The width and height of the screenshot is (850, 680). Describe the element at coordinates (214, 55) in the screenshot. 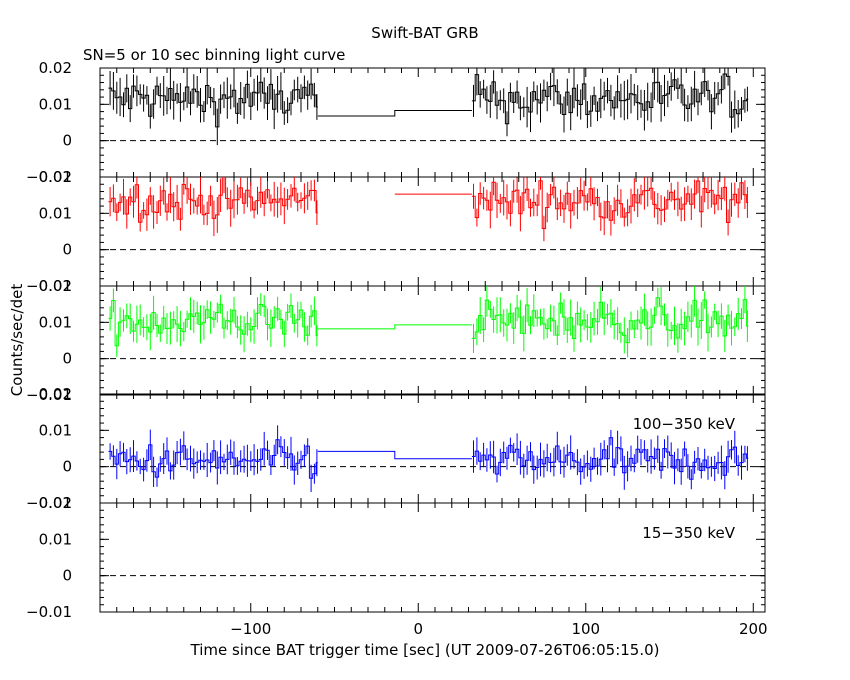

I see `chart-subtitle: SN=5 or 10 sec binning light curve` at that location.